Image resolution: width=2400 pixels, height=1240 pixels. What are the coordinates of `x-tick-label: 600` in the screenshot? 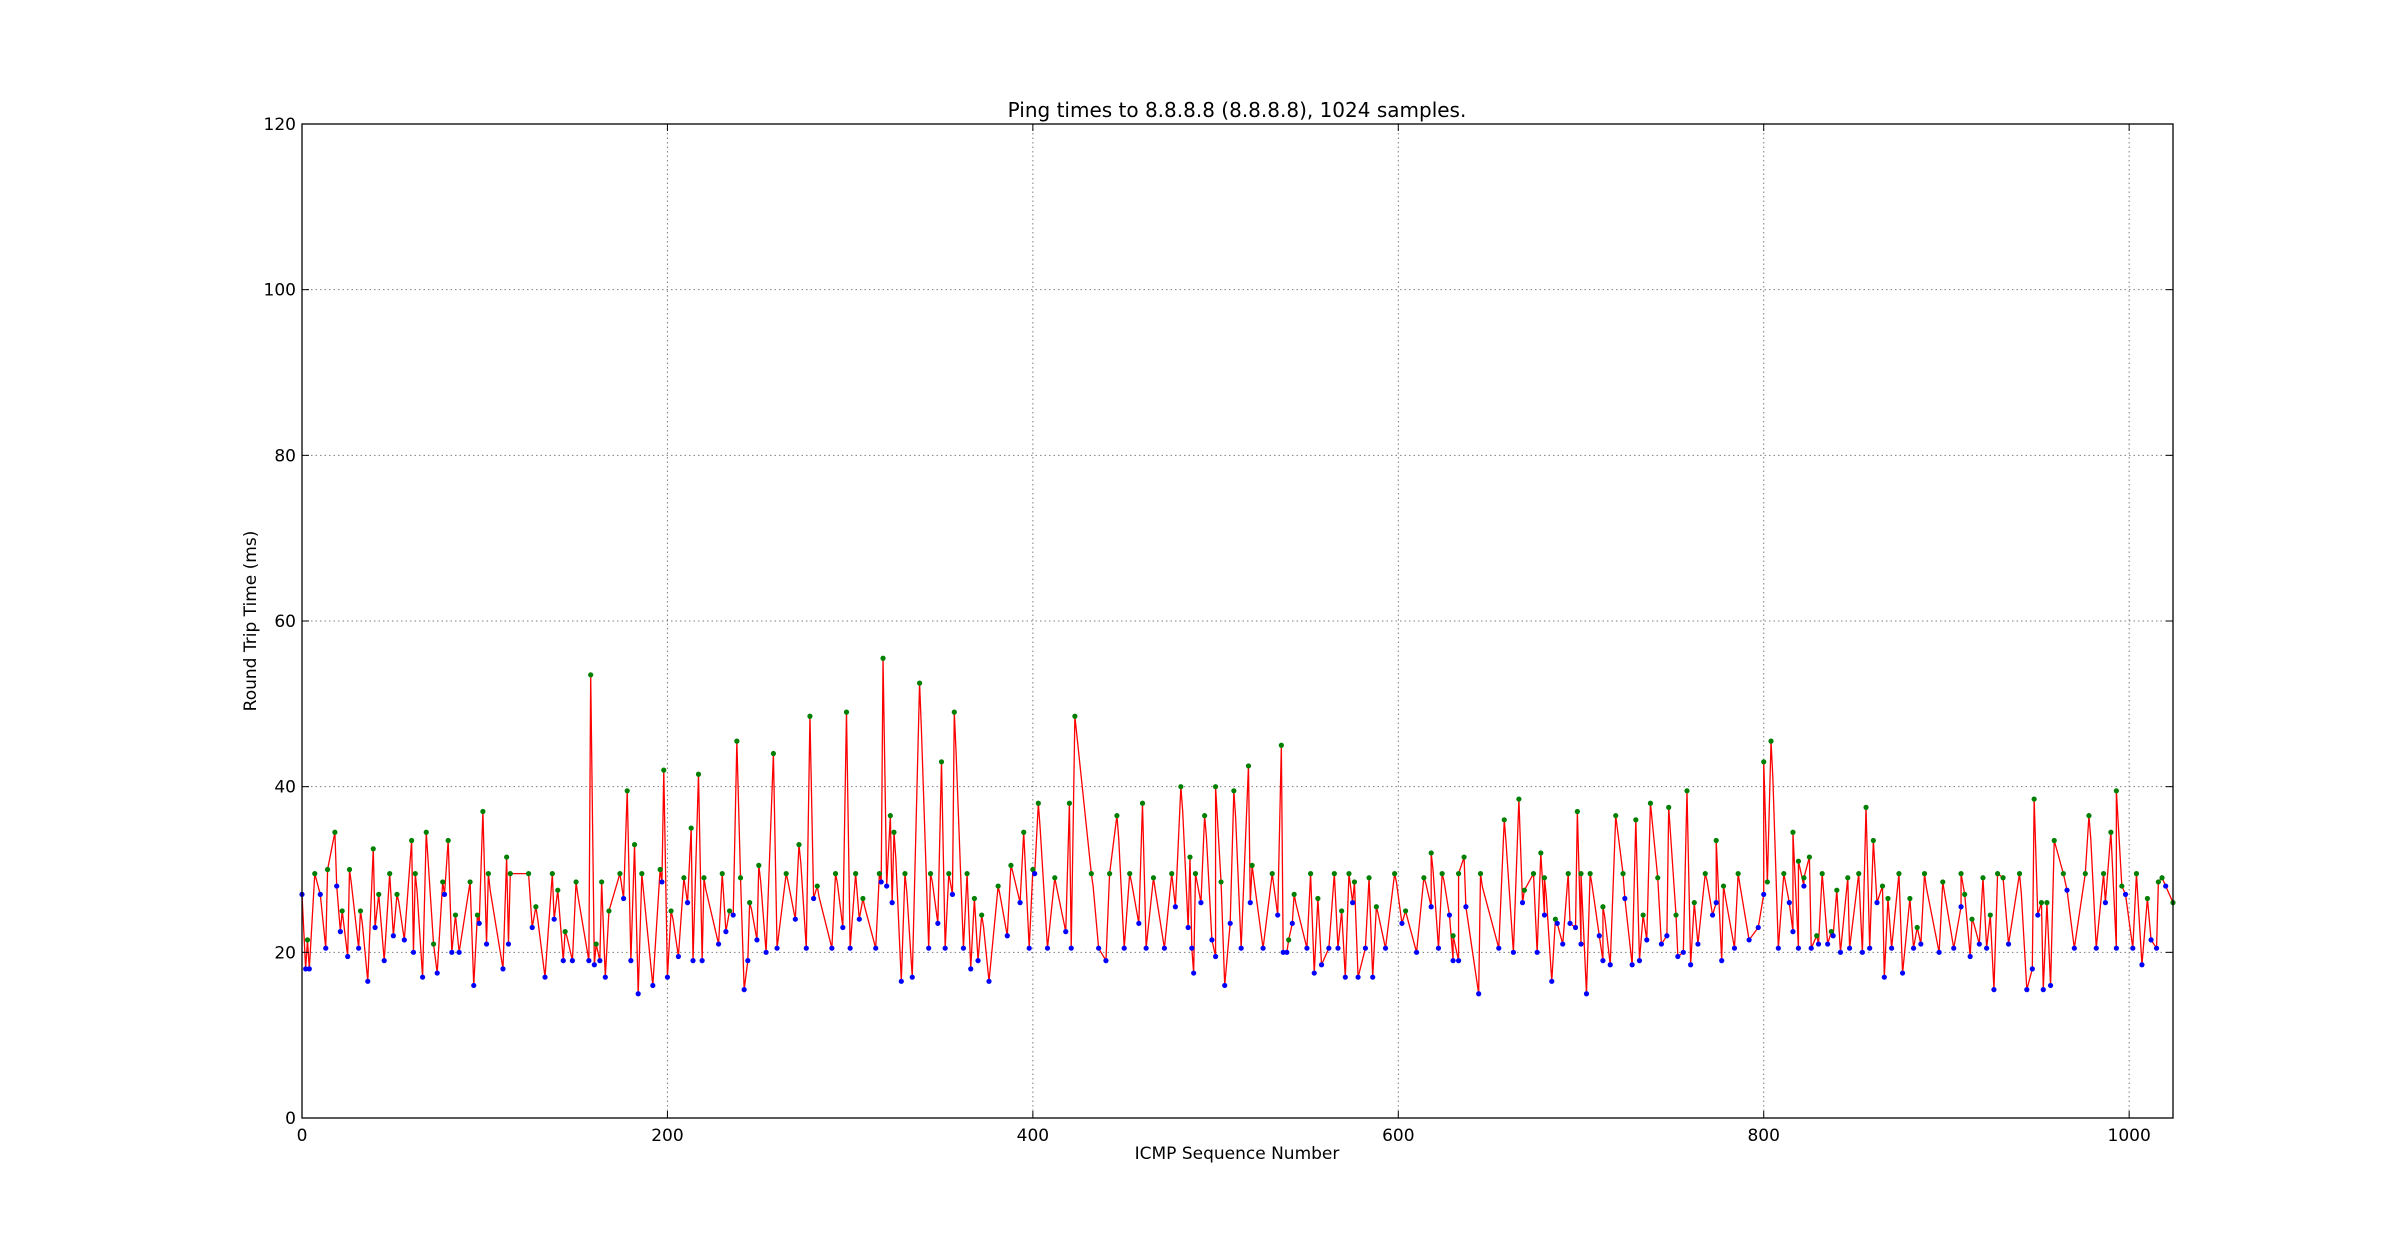 It's located at (1398, 1136).